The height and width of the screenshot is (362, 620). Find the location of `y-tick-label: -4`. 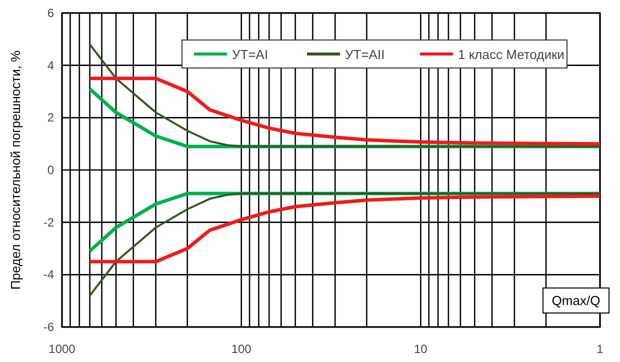

y-tick-label: -4 is located at coordinates (48, 275).